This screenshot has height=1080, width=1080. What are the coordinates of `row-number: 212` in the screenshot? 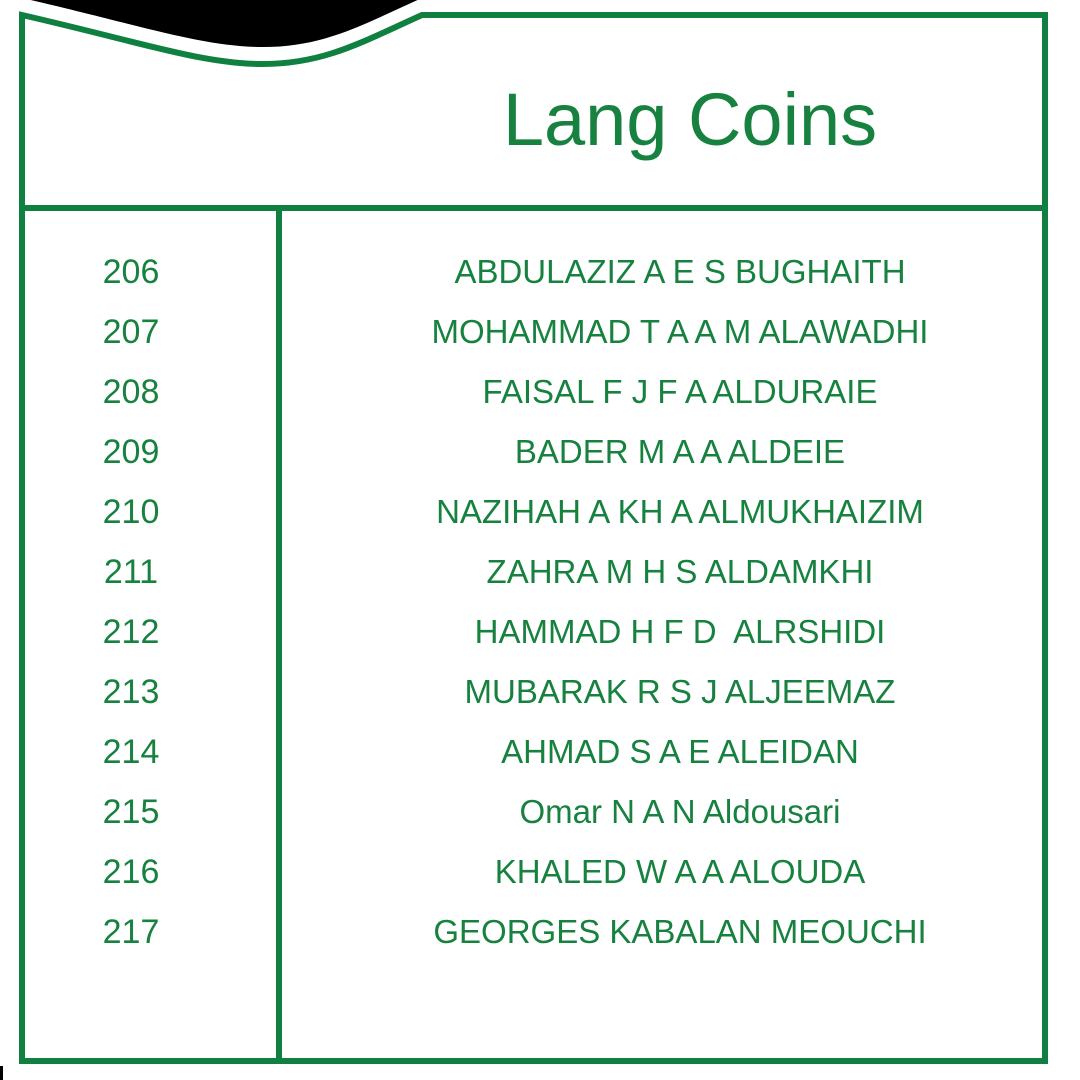 It's located at (131, 632).